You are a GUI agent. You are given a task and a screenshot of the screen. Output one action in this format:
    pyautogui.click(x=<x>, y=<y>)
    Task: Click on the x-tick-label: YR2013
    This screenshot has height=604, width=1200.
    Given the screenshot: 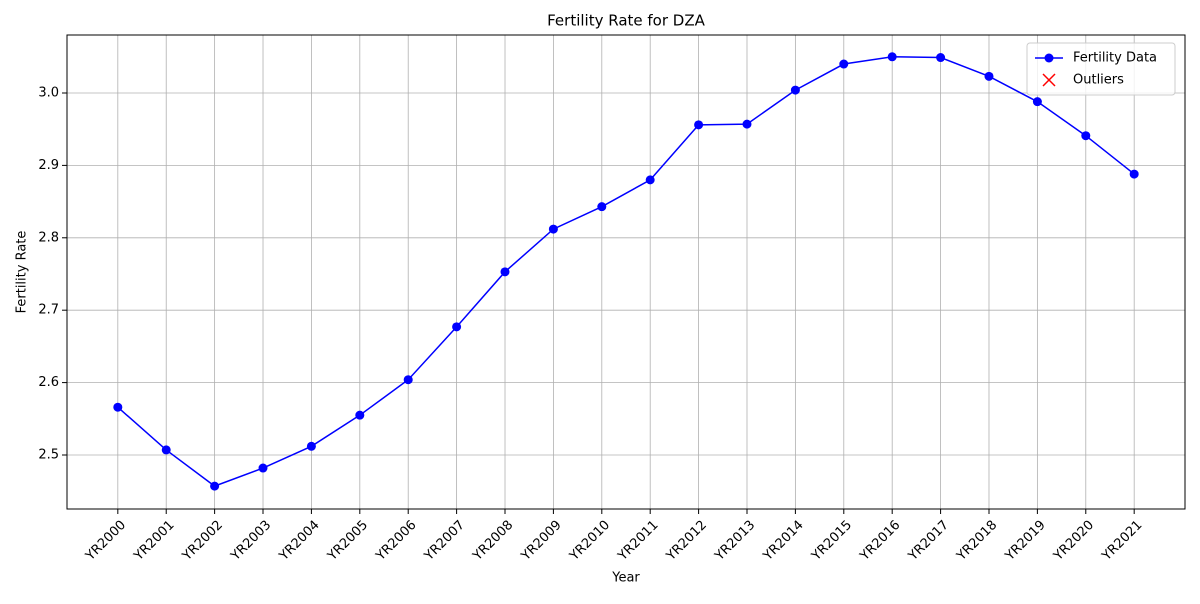 What is the action you would take?
    pyautogui.click(x=735, y=541)
    